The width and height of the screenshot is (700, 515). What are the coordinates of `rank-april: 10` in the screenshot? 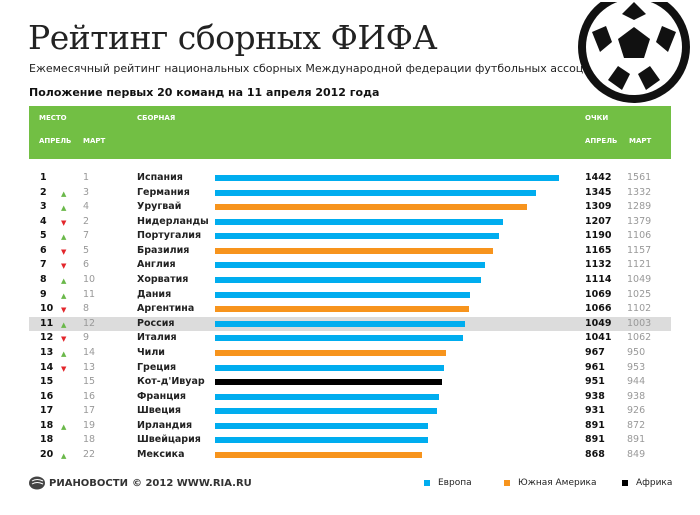 It's located at (47, 309).